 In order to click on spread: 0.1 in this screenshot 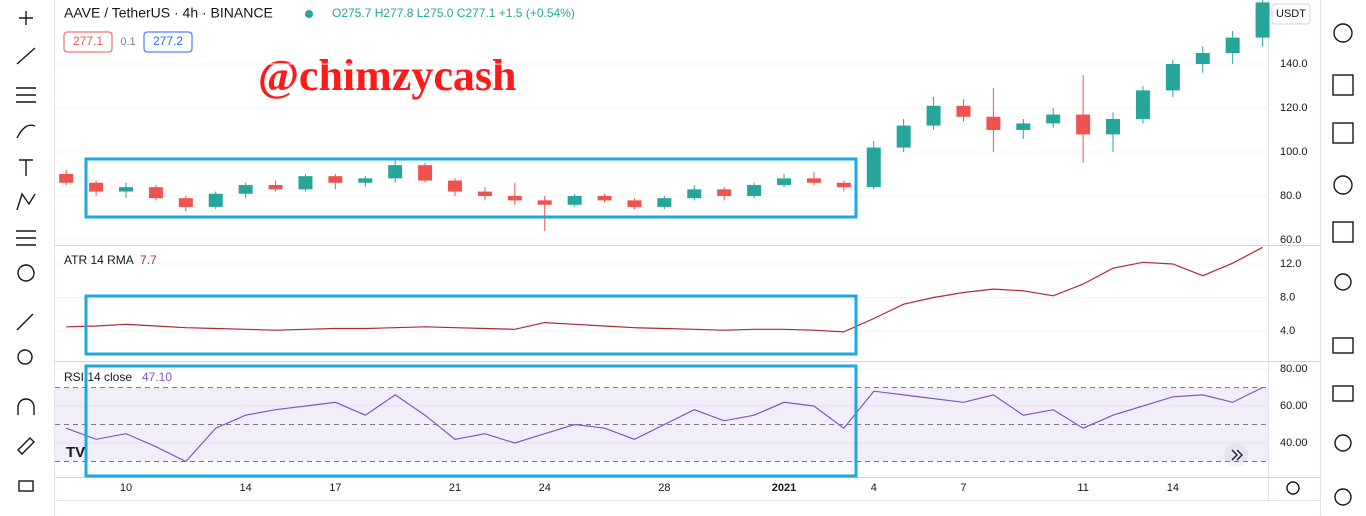, I will do `click(127, 42)`.